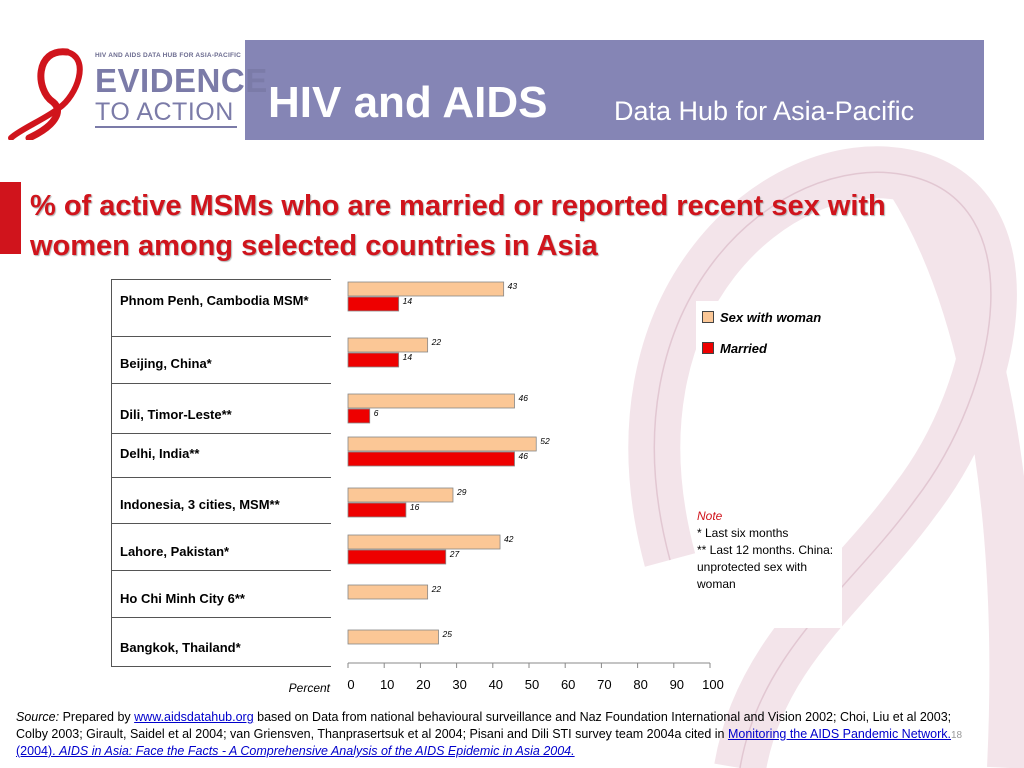  I want to click on category-label: Phnom Penh, Cambodia MSM*, so click(214, 300).